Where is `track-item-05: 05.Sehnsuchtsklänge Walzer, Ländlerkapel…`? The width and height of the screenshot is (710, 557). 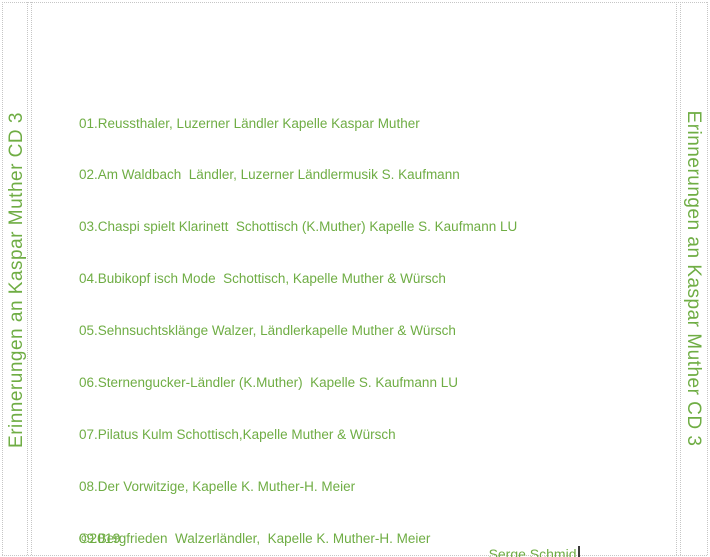 track-item-05: 05.Sehnsuchtsklänge Walzer, Ländlerkapel… is located at coordinates (267, 331).